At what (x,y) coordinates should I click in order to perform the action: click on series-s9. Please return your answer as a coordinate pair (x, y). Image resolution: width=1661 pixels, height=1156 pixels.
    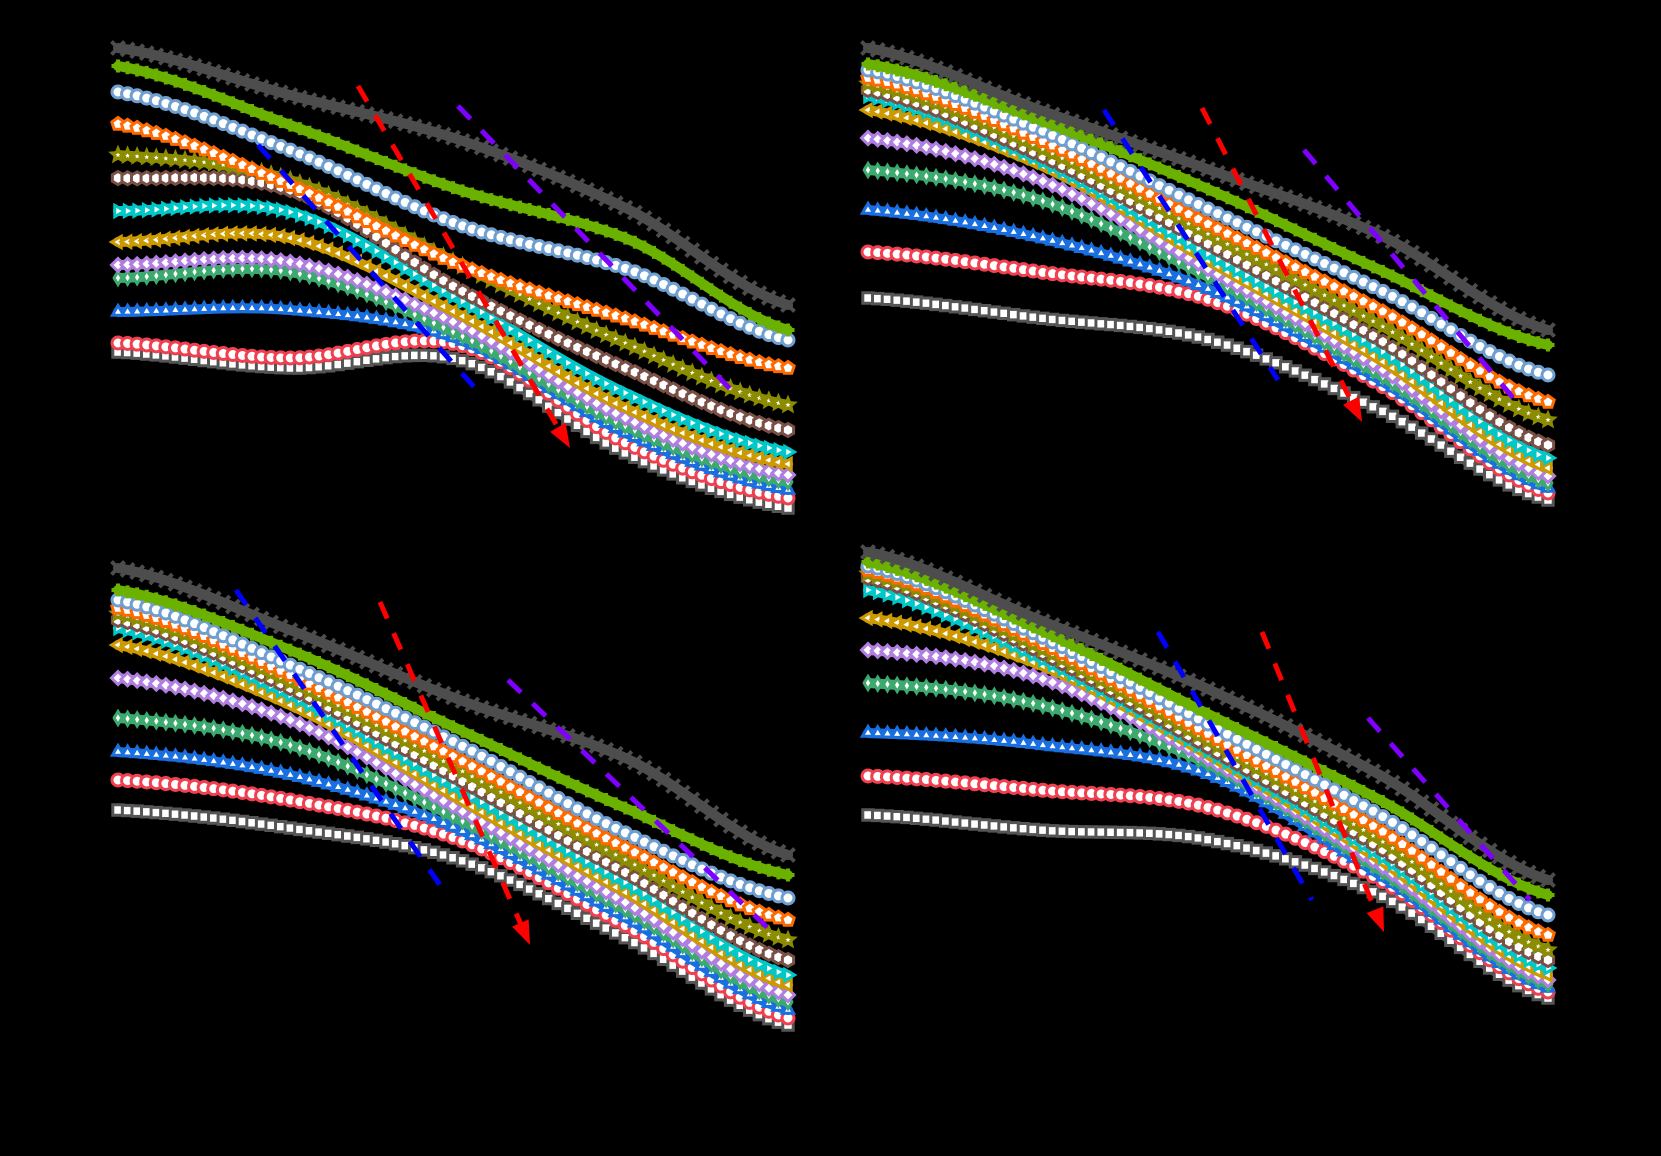
    Looking at the image, I should click on (453, 836).